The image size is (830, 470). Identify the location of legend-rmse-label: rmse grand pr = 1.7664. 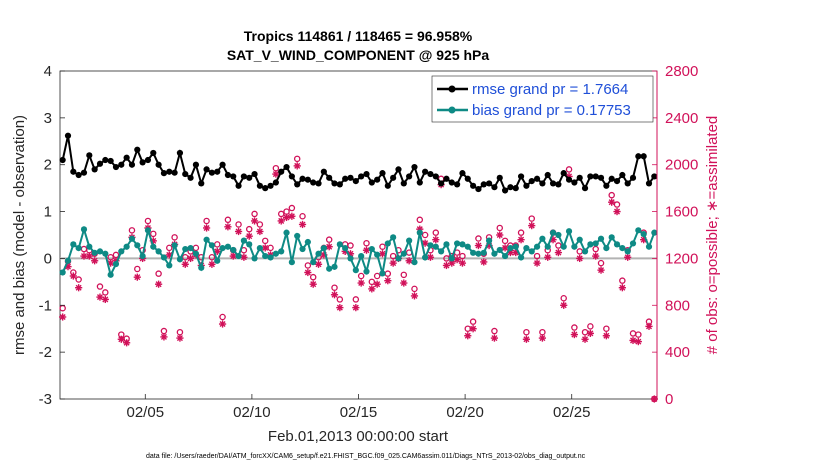
(550, 89).